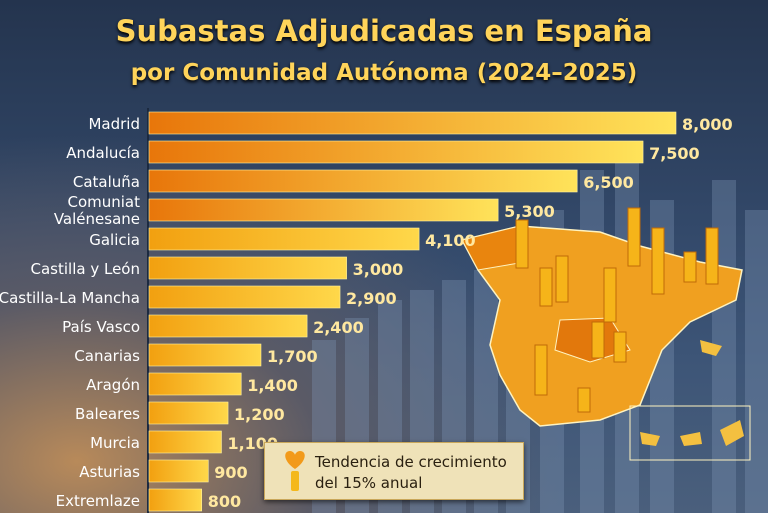  I want to click on value-label: 2,400, so click(338, 327).